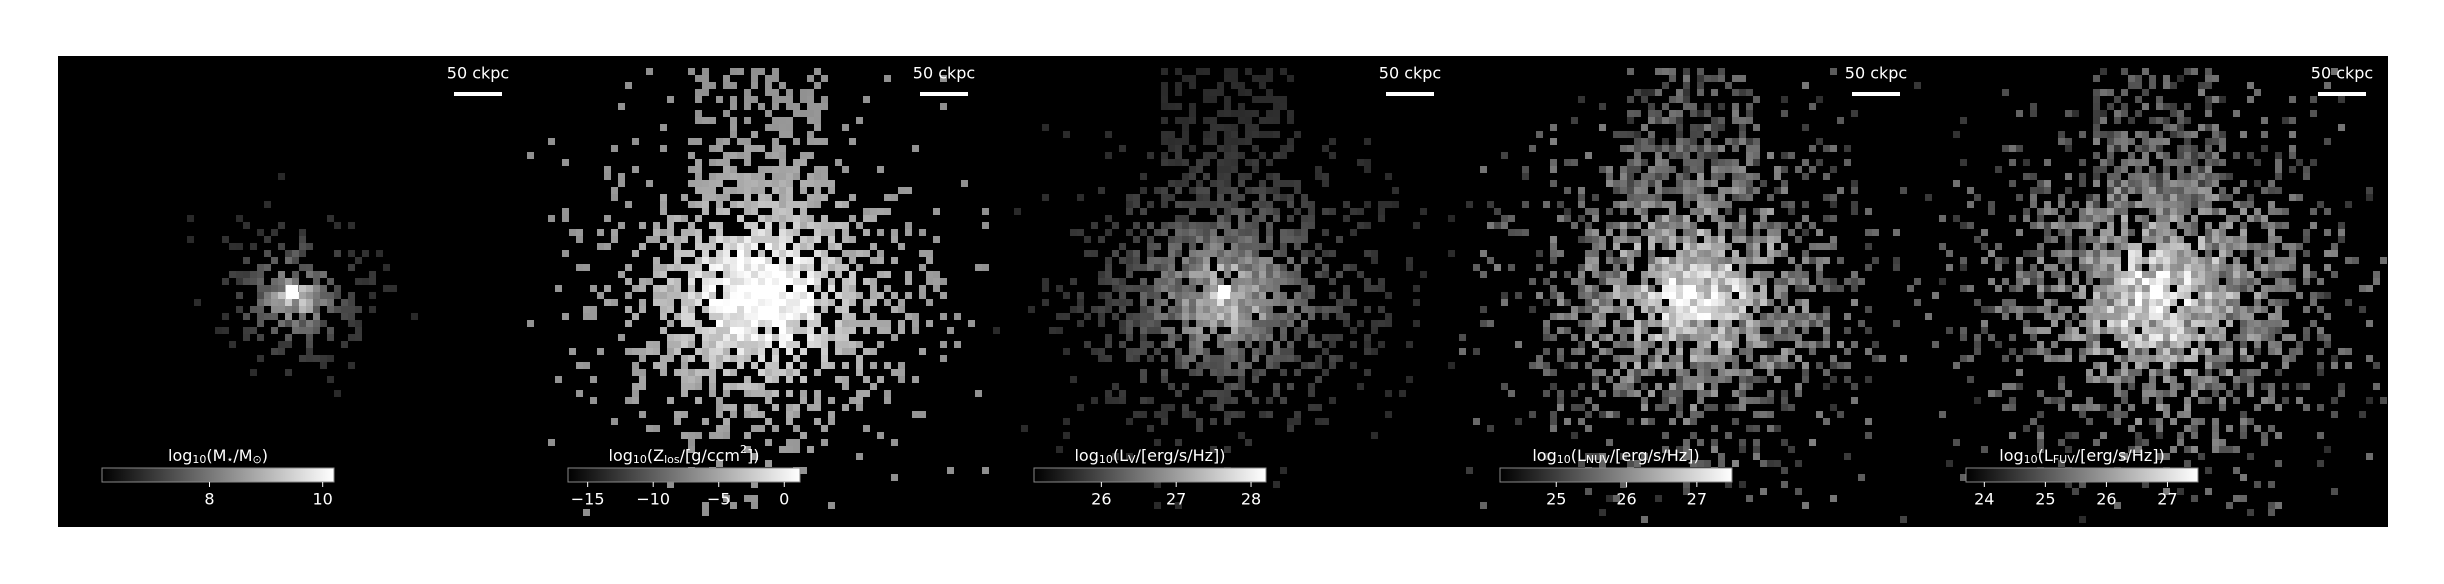  Describe the element at coordinates (1697, 499) in the screenshot. I see `colorbar-tick-label: 27` at that location.